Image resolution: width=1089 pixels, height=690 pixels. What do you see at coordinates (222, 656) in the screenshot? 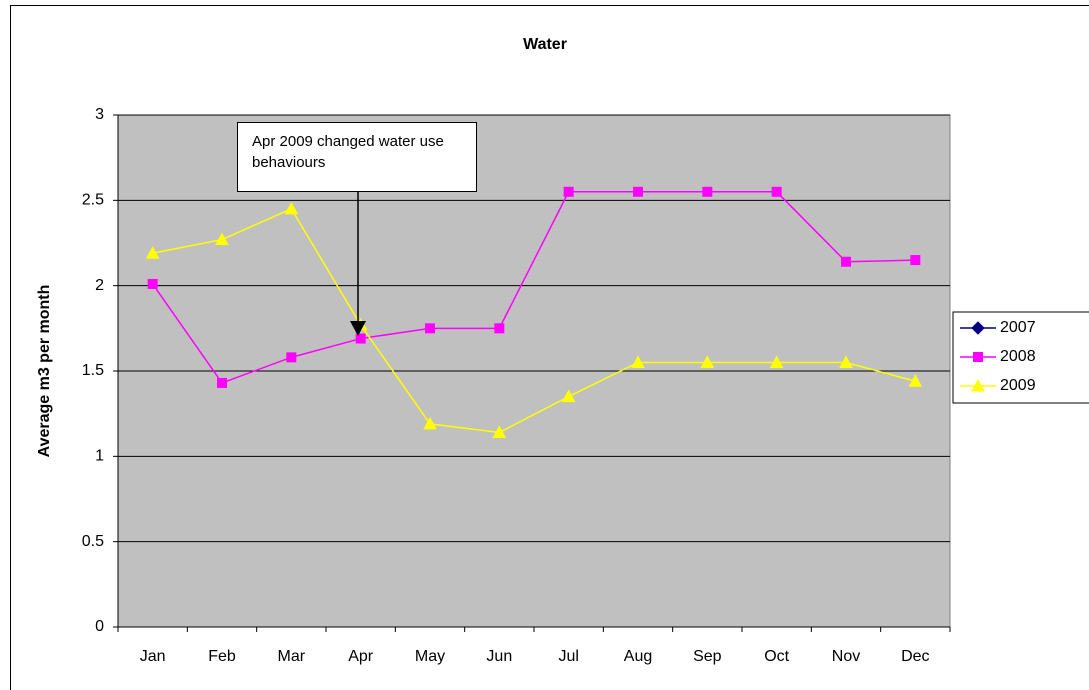
I see `x-tick-label: Feb` at bounding box center [222, 656].